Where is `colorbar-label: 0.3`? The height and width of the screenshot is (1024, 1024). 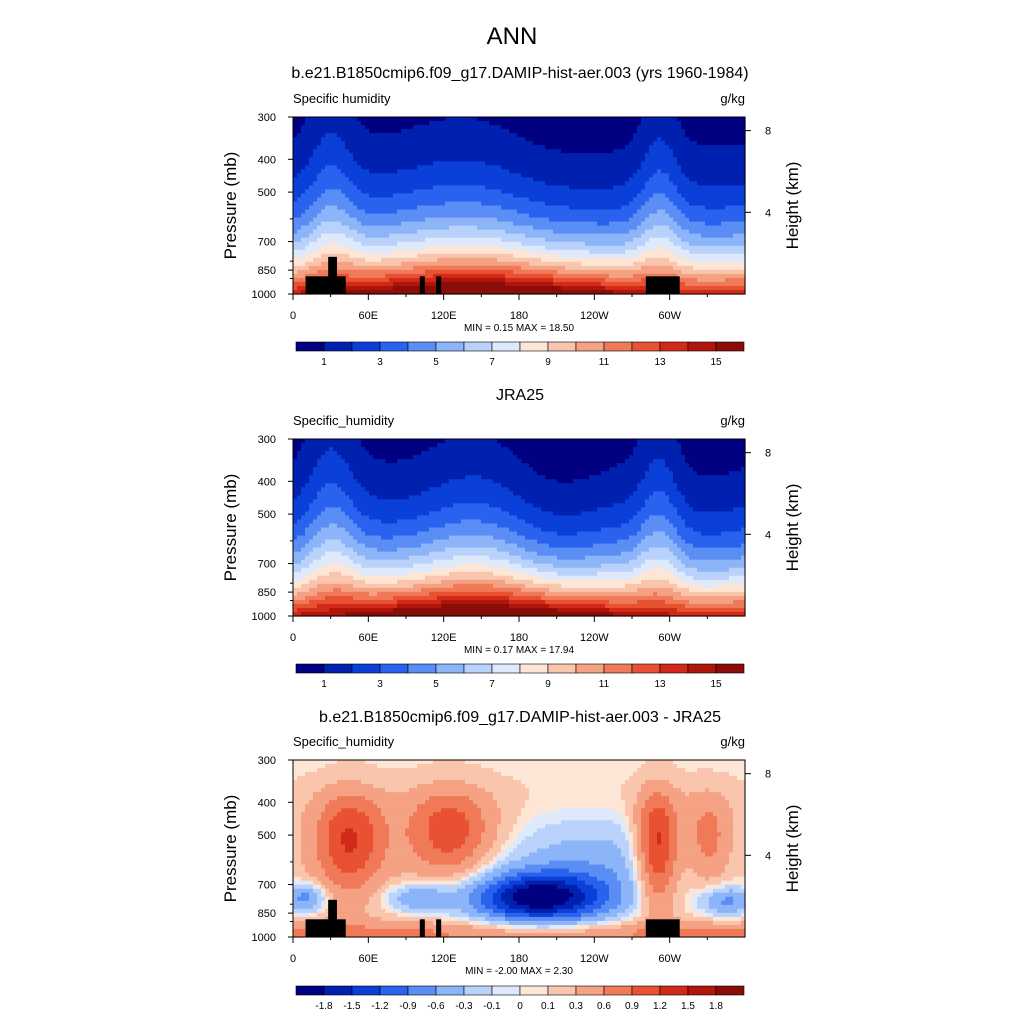
colorbar-label: 0.3 is located at coordinates (576, 1006).